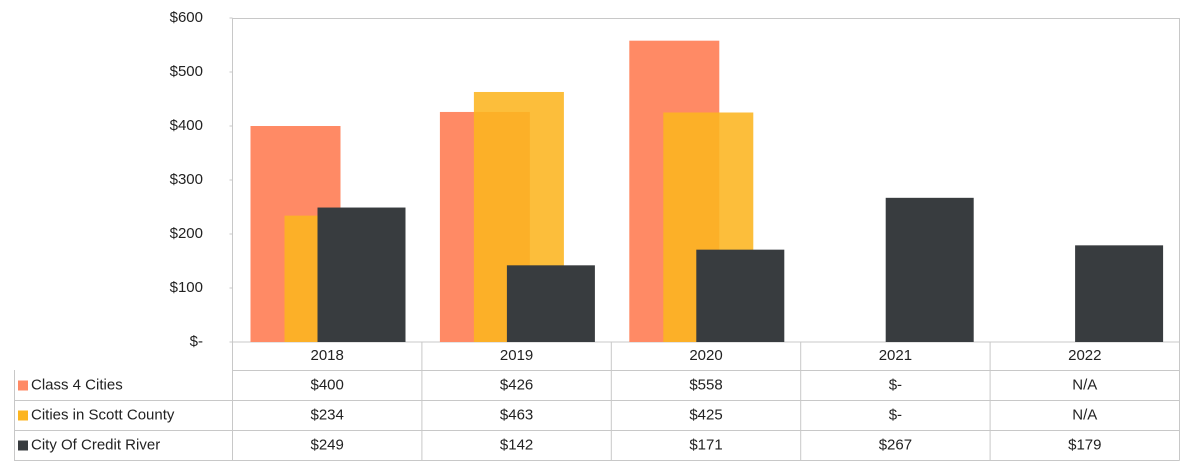 Image resolution: width=1186 pixels, height=466 pixels. Describe the element at coordinates (705, 384) in the screenshot. I see `table-value: $558` at that location.